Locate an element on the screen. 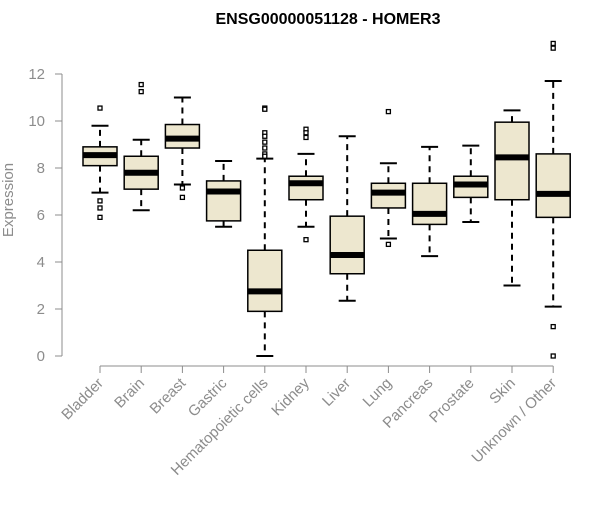  y-tick-label: 8 is located at coordinates (41, 168).